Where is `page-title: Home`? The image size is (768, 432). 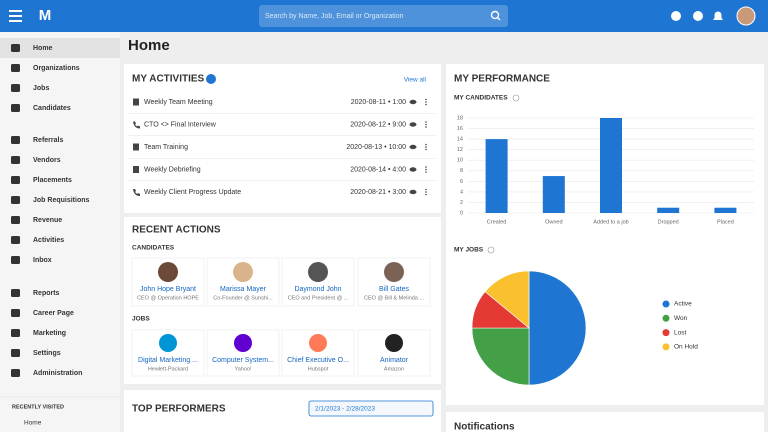
page-title: Home is located at coordinates (149, 45).